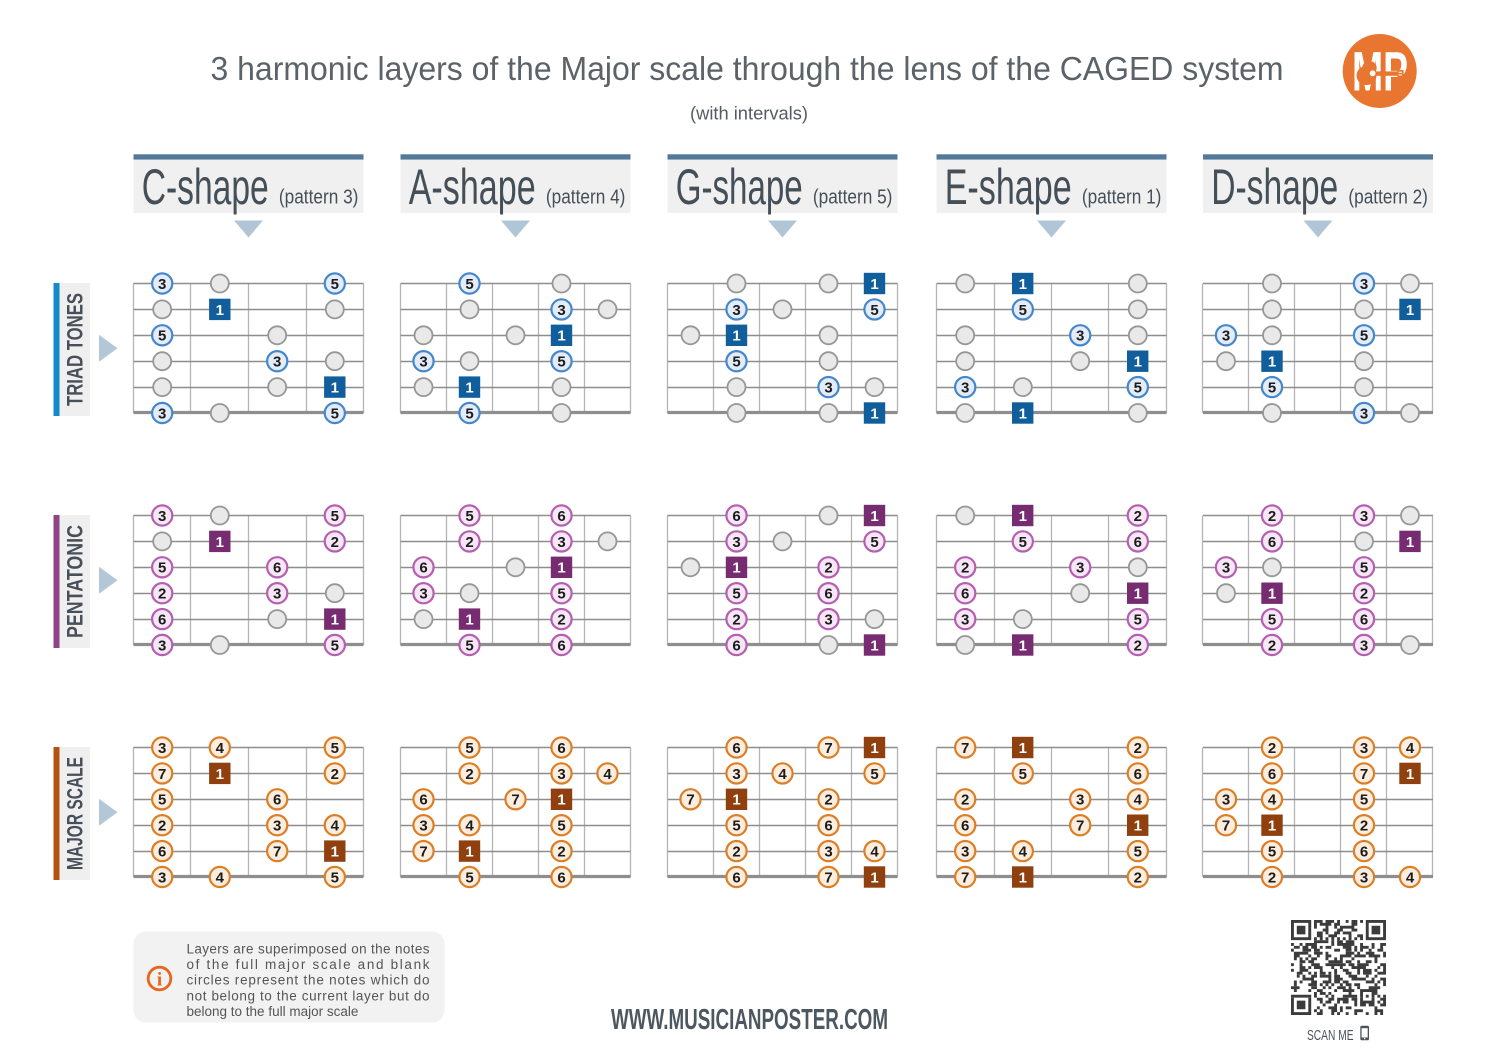 Image resolution: width=1500 pixels, height=1061 pixels. Describe the element at coordinates (1122, 197) in the screenshot. I see `svg-text: (pattern 1)` at that location.